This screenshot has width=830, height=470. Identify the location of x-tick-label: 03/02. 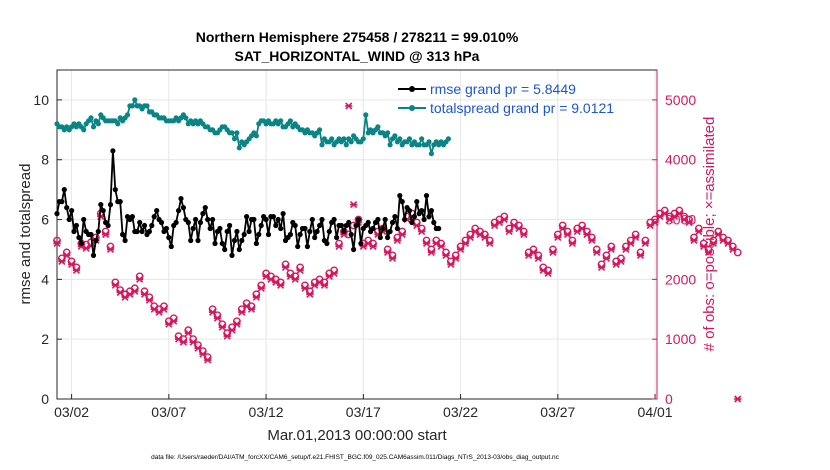
(71, 412).